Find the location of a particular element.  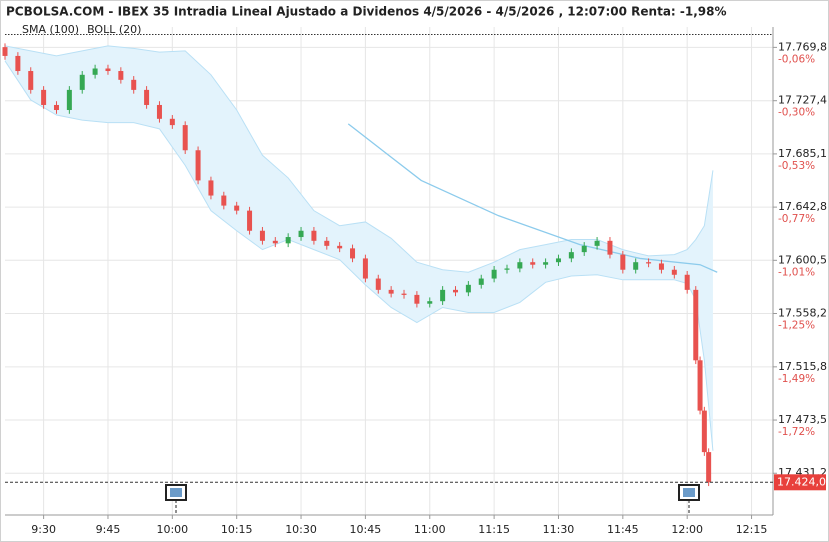

y-tick-label: 17.769,8 is located at coordinates (802, 46).